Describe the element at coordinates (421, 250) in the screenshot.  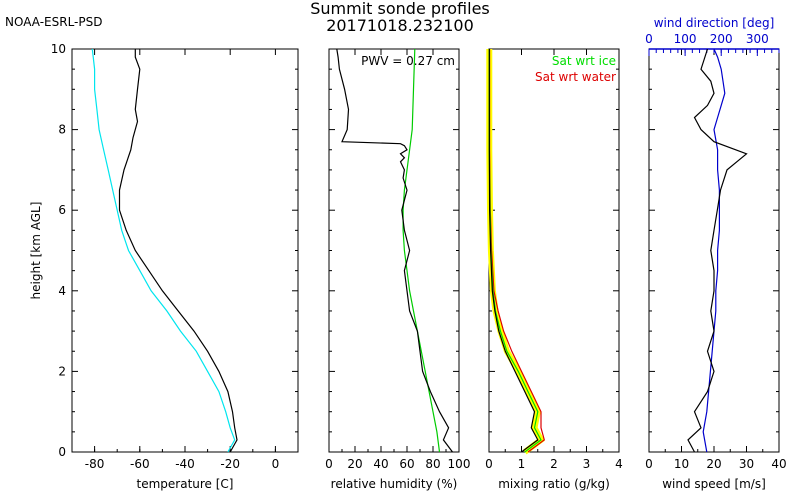
I see `panel-1-series-1-line` at that location.